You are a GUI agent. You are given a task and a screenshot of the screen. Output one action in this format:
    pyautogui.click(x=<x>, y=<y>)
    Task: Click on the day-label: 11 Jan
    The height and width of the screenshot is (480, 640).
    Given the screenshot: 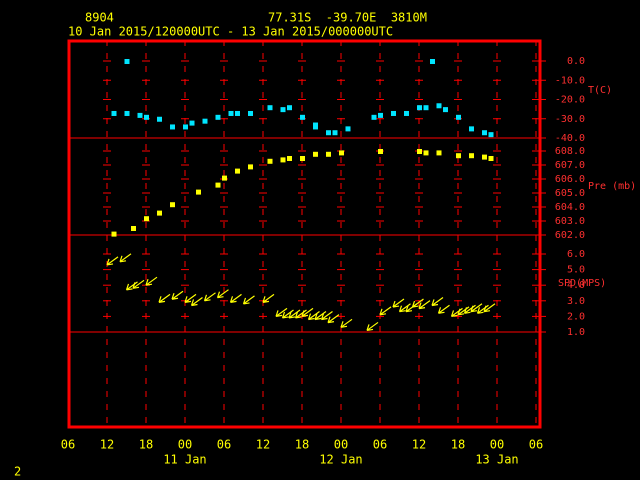 What is the action you would take?
    pyautogui.click(x=184, y=460)
    